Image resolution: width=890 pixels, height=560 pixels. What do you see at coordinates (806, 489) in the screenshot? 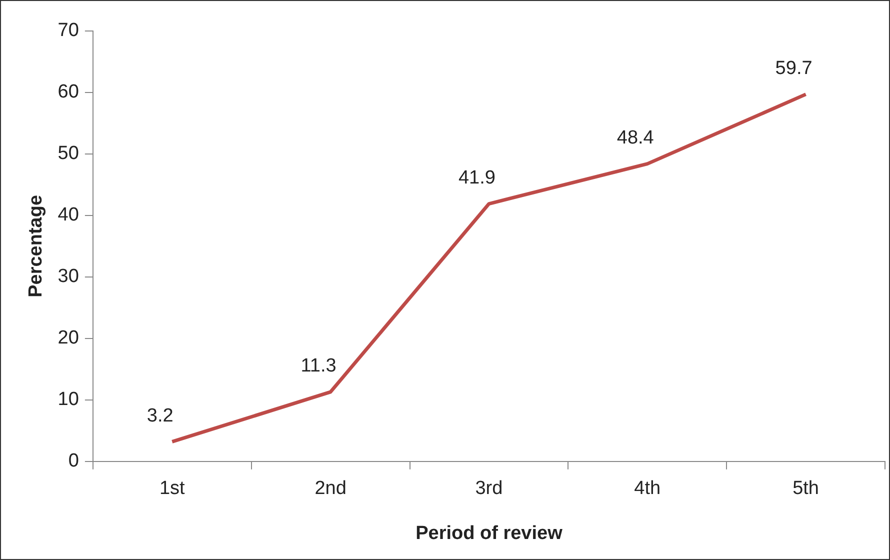
I see `x-tick-label: 5th` at bounding box center [806, 489].